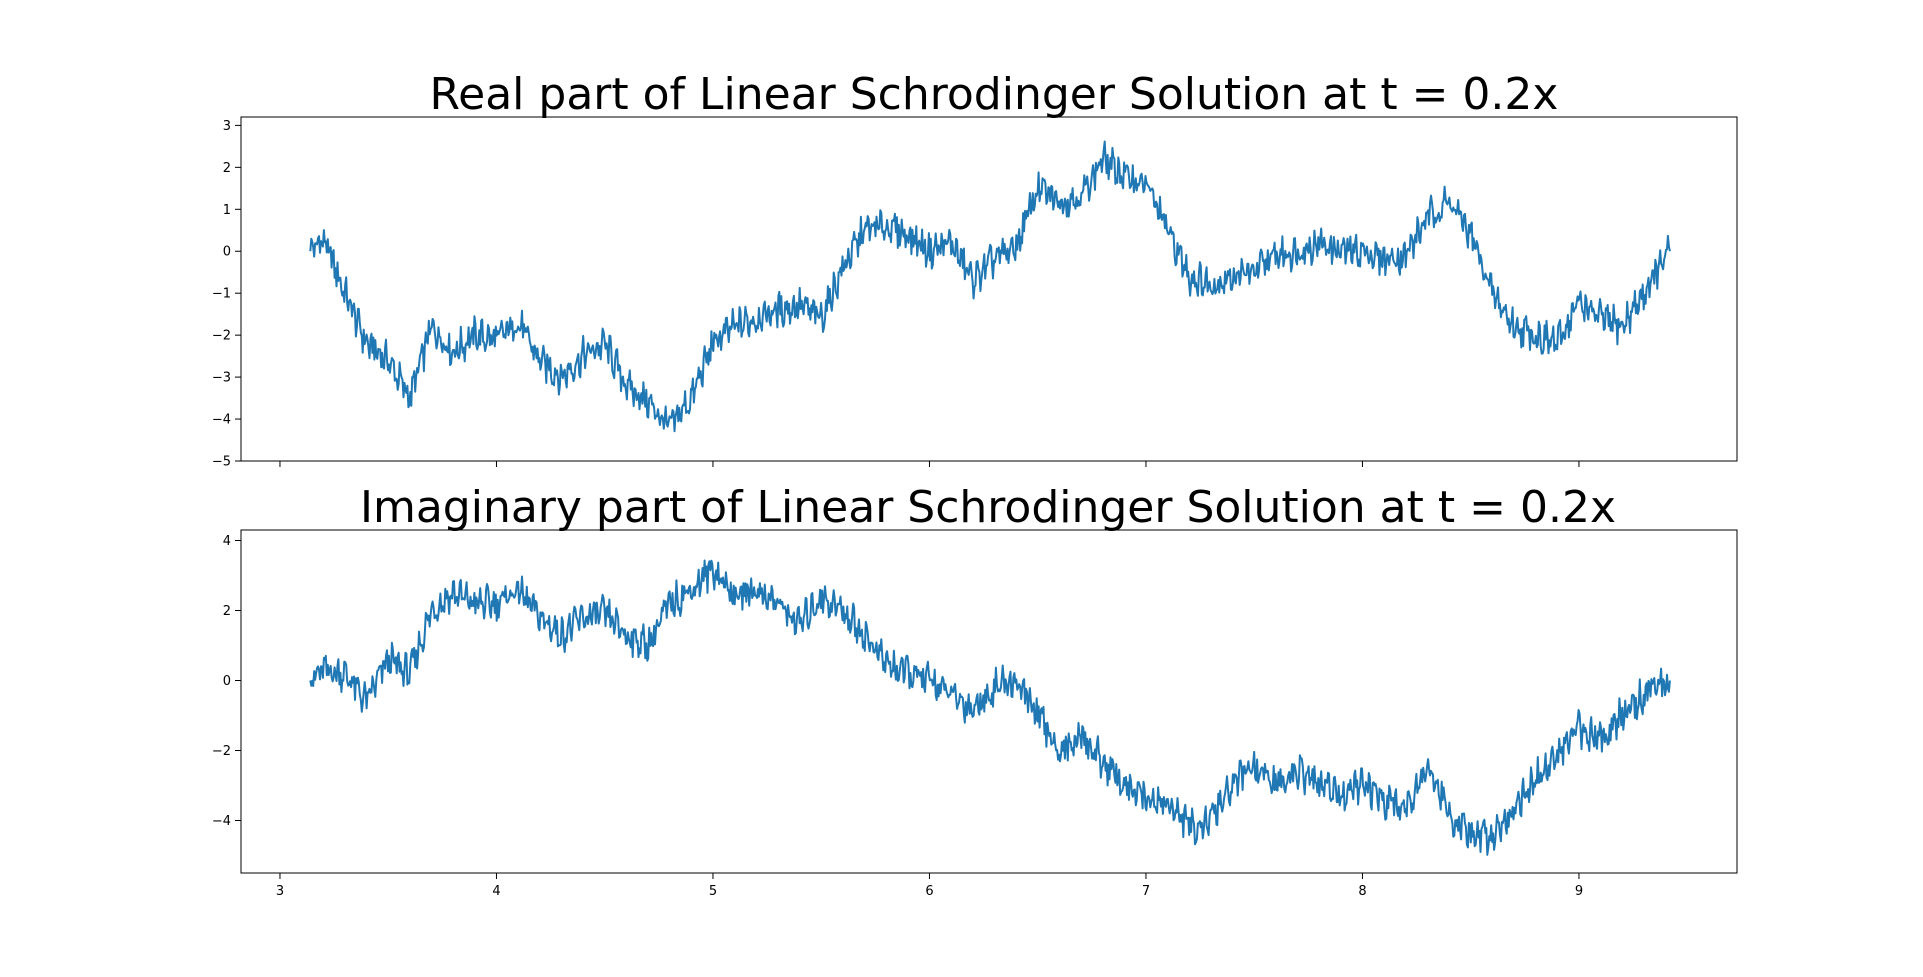 This screenshot has width=1923, height=977. I want to click on y-tick-label: −5, so click(221, 462).